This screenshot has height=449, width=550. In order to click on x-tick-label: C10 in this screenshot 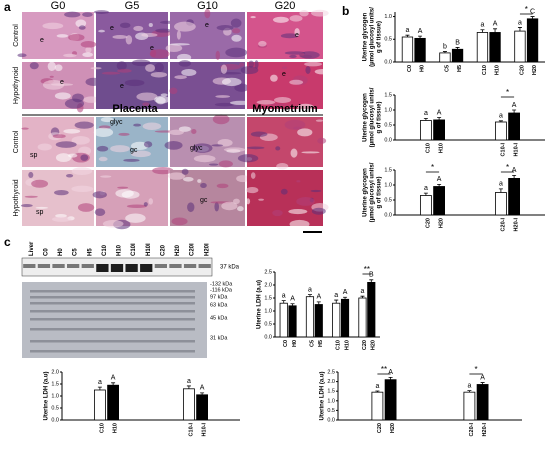, I will do `click(428, 148)`.